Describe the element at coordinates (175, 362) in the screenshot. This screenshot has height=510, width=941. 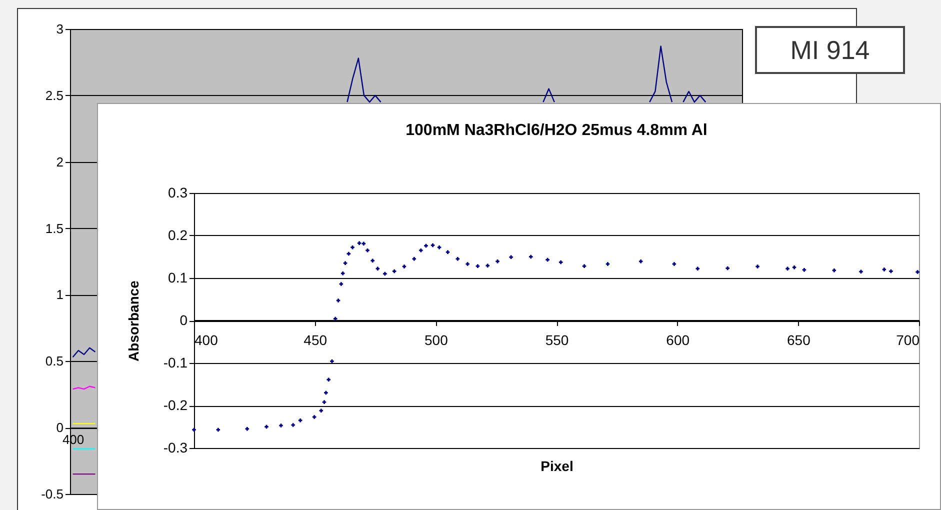
I see `y-tick-label: -0.1` at that location.